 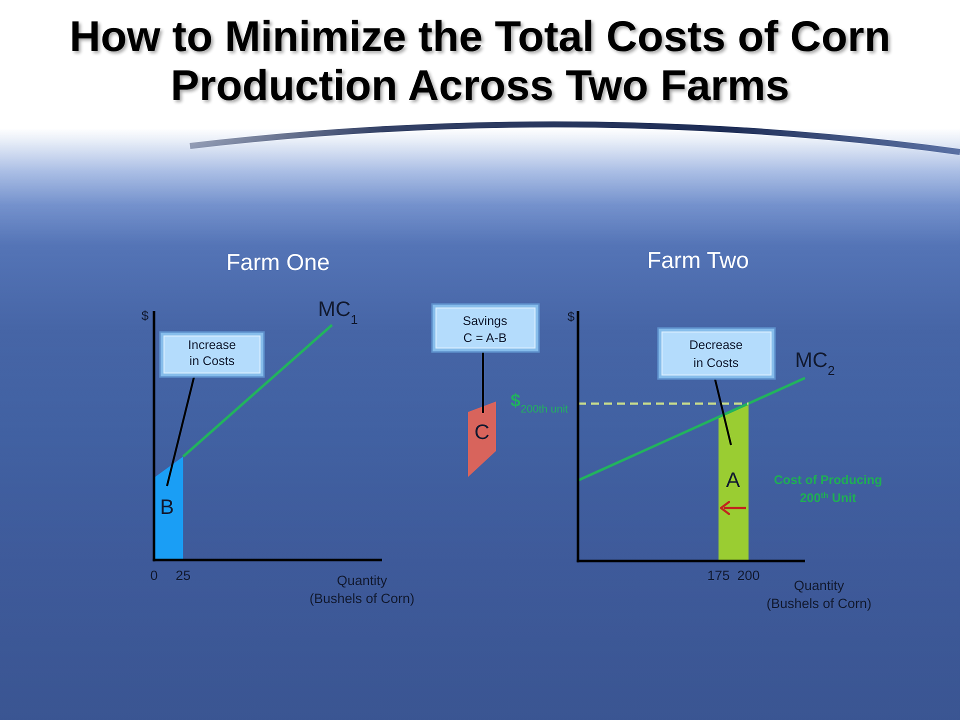 I want to click on x-tick-label: 200, so click(x=748, y=575).